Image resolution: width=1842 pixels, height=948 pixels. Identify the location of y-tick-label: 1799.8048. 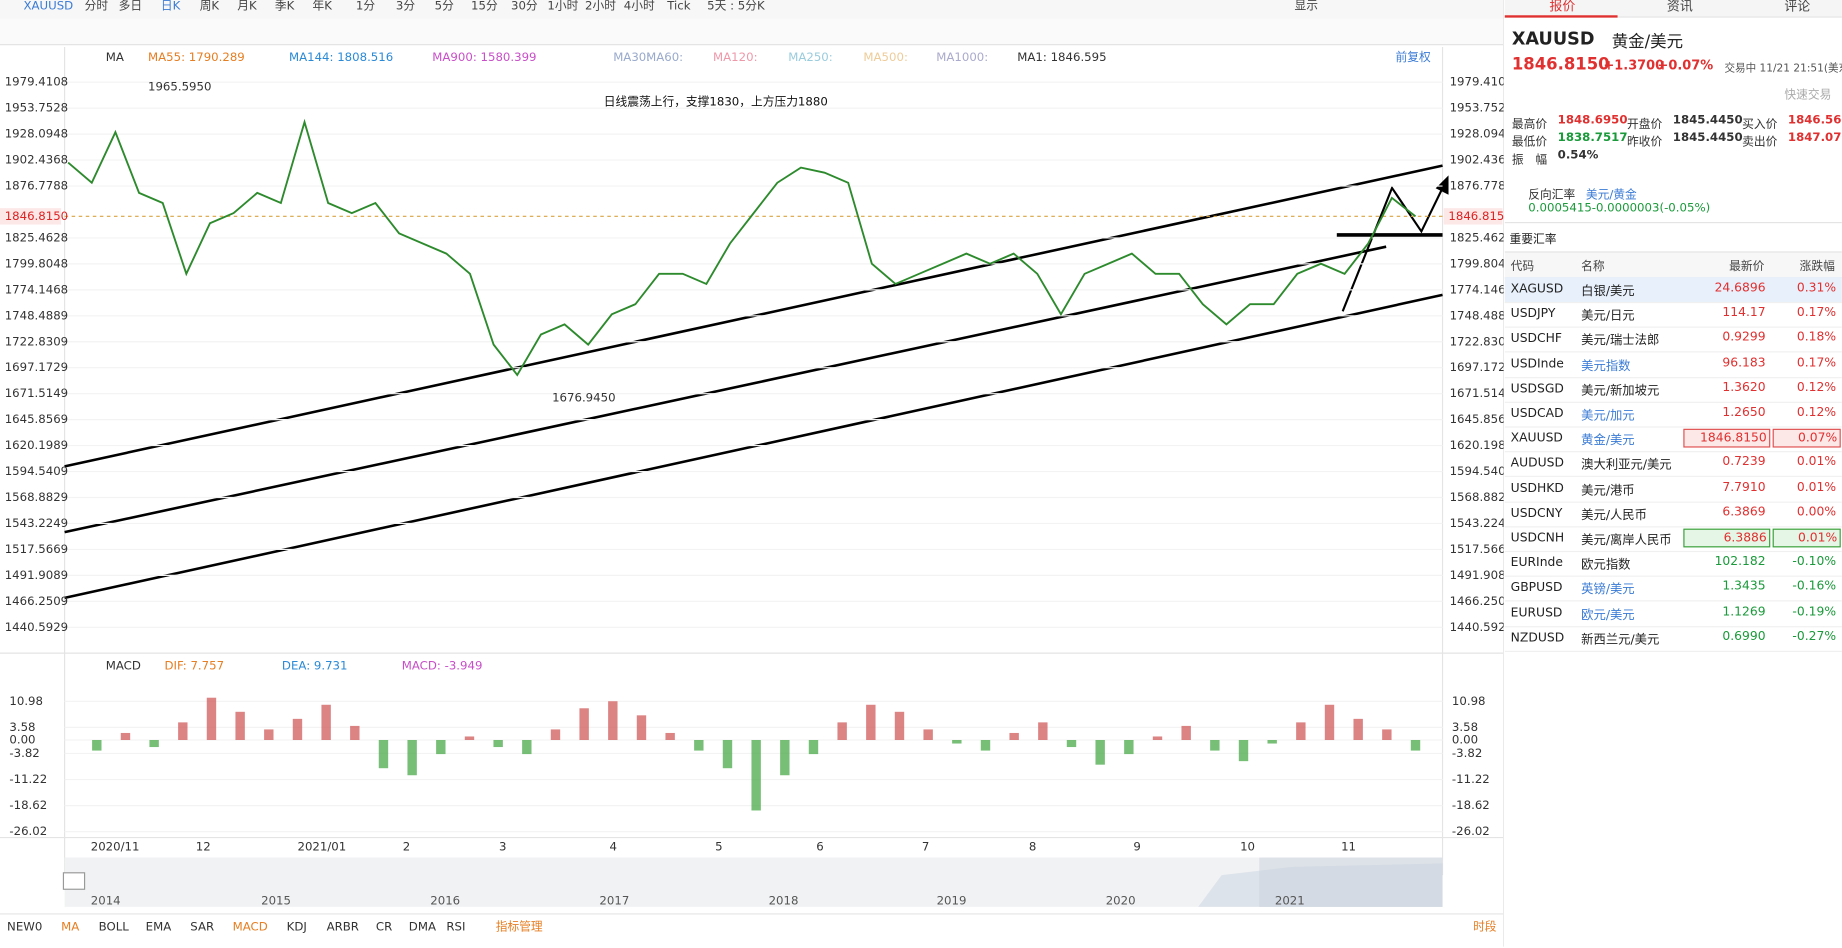
(1477, 263).